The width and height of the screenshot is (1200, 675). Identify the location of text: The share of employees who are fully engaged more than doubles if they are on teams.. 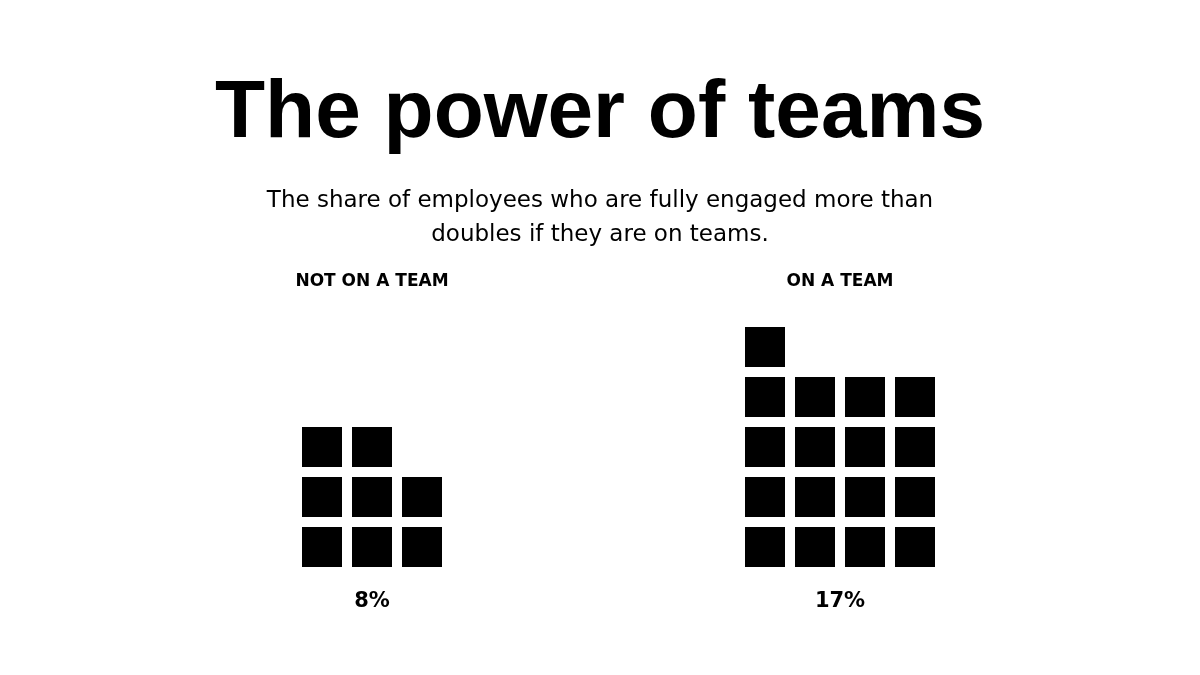
(599, 216).